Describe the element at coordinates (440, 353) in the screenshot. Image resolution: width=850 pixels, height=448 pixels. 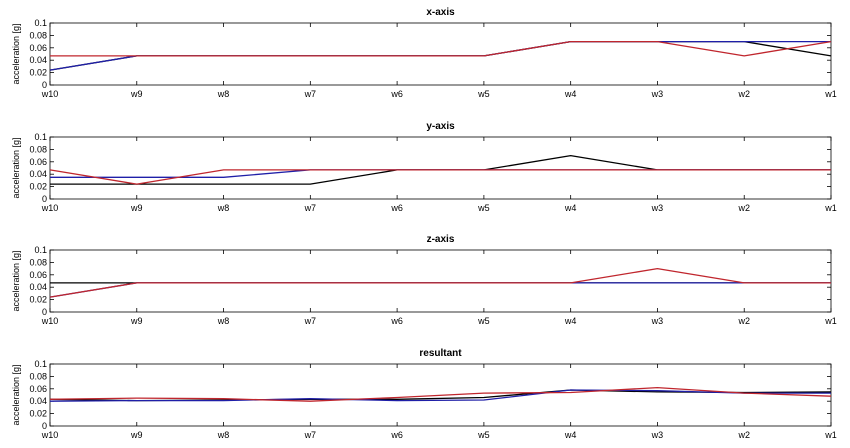
I see `panel-title: resultant` at that location.